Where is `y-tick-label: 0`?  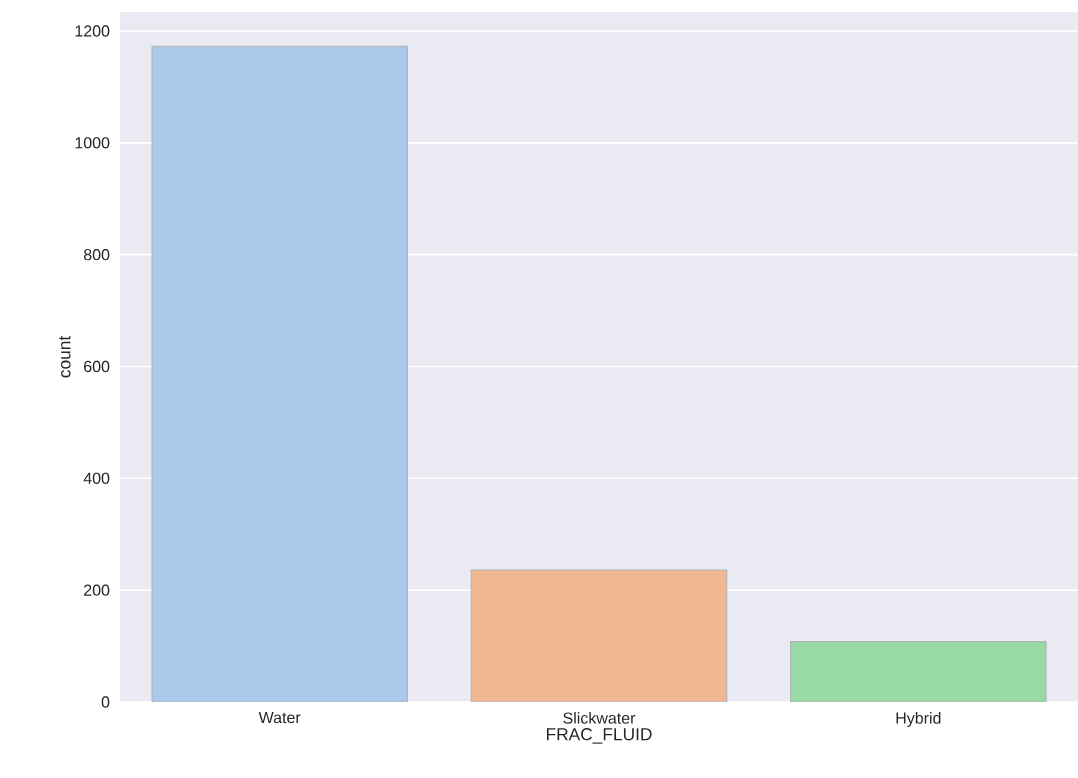
y-tick-label: 0 is located at coordinates (105, 702).